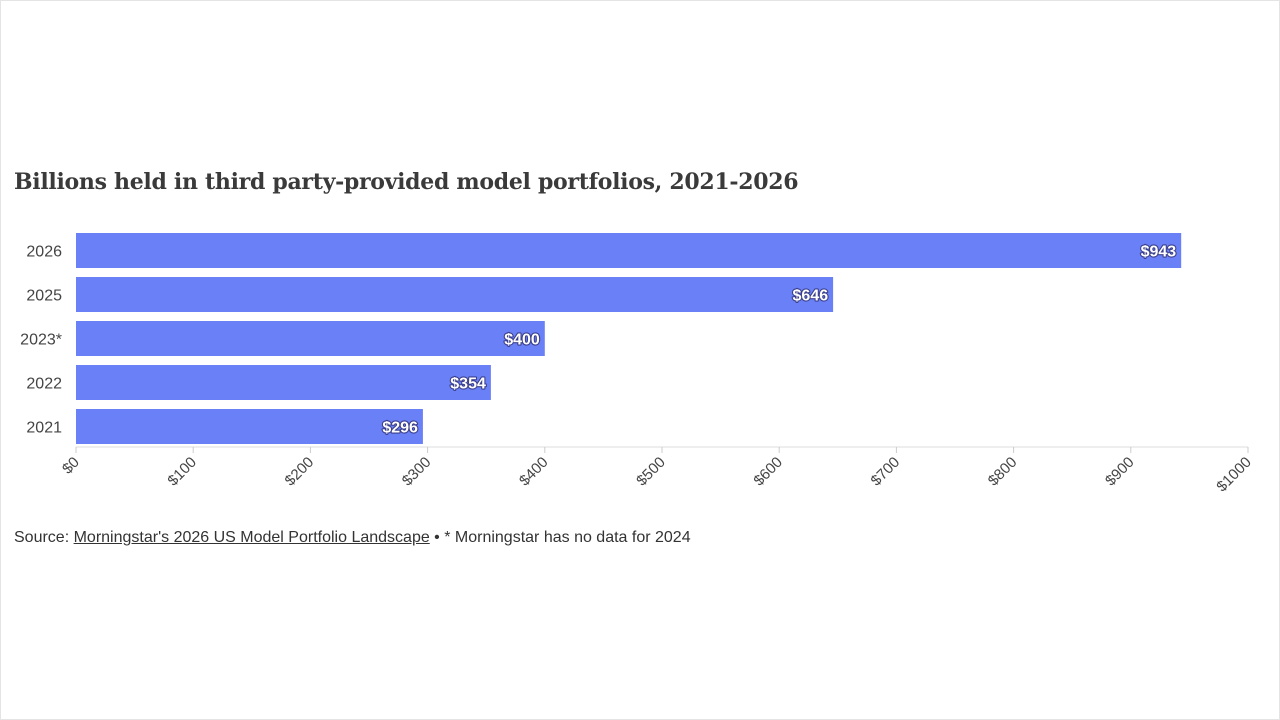 The width and height of the screenshot is (1280, 720). Describe the element at coordinates (44, 384) in the screenshot. I see `category-label: 2022` at that location.